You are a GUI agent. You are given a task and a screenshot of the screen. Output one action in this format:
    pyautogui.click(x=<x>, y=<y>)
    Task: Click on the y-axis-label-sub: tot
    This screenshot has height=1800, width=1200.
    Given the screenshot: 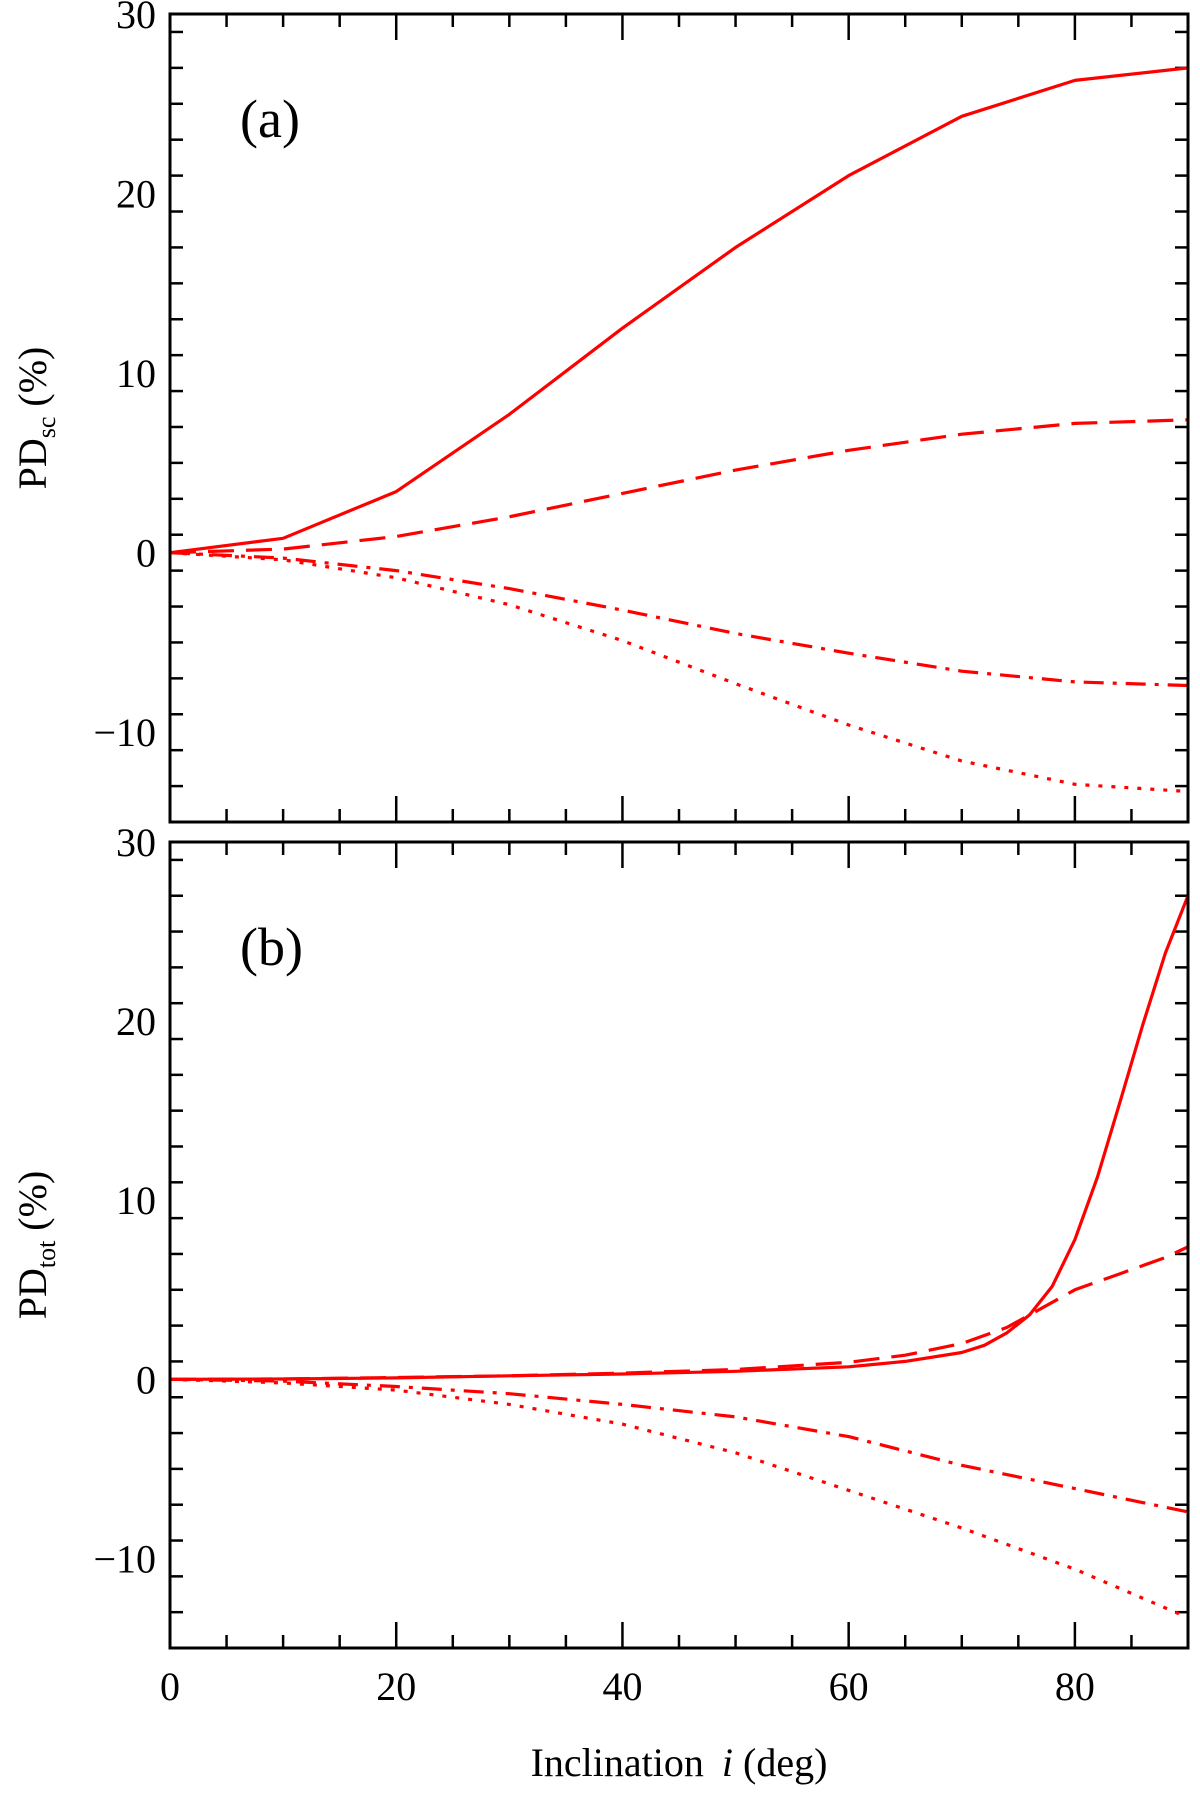 What is the action you would take?
    pyautogui.click(x=46, y=1254)
    